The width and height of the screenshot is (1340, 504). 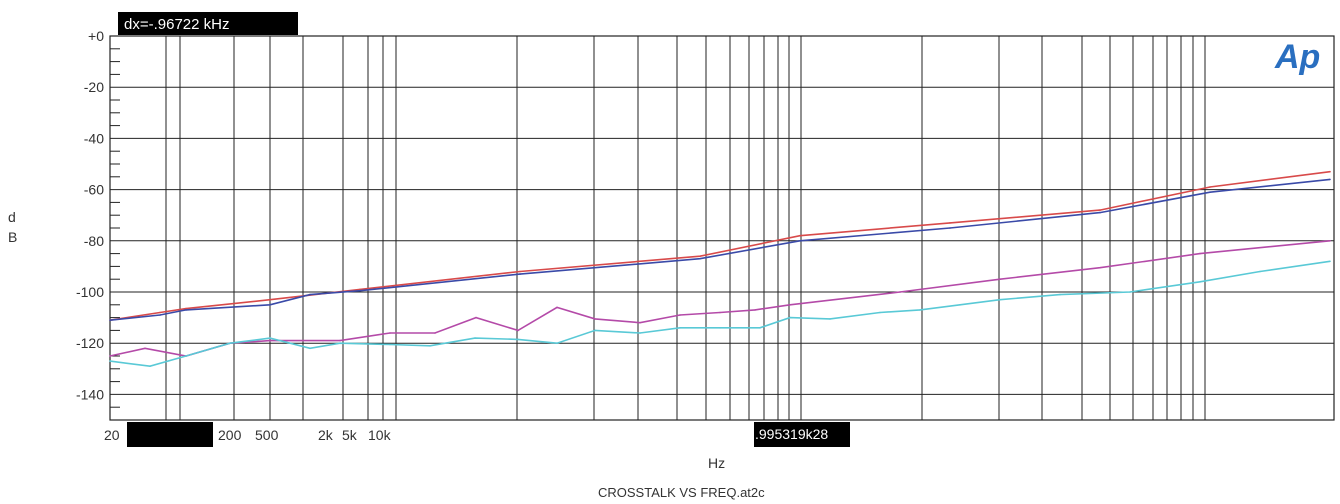 What do you see at coordinates (326, 435) in the screenshot?
I see `x-tick-label: 2k` at bounding box center [326, 435].